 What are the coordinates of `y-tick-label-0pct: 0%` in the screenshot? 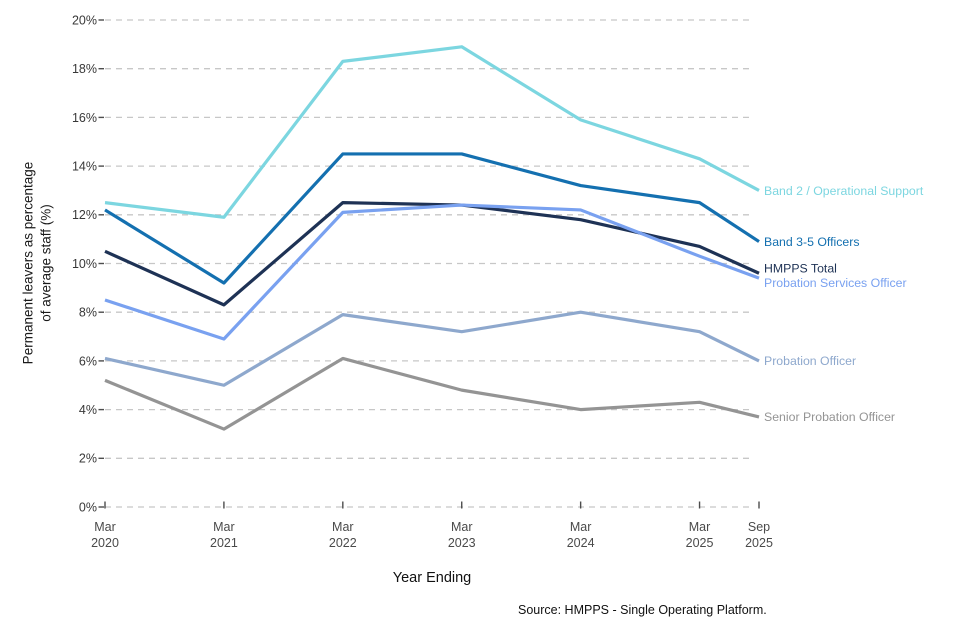 It's located at (88, 507).